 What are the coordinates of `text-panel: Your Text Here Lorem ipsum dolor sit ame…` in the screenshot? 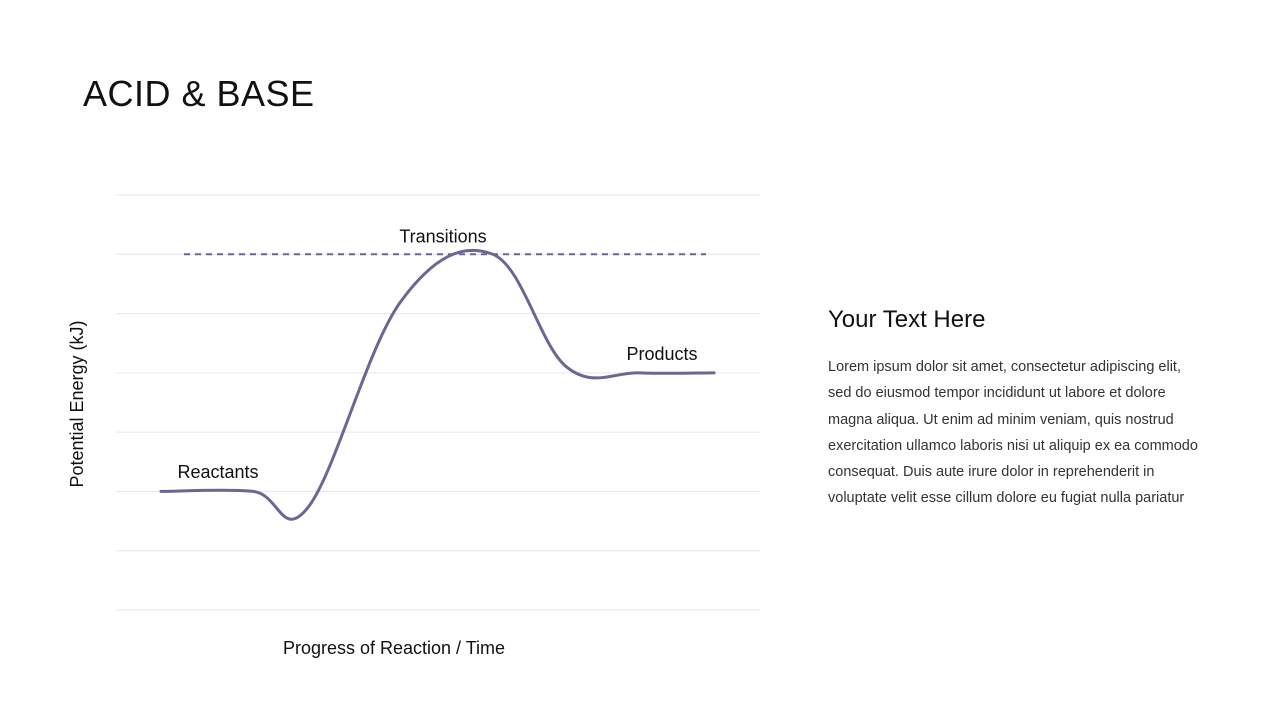 It's located at (1014, 408).